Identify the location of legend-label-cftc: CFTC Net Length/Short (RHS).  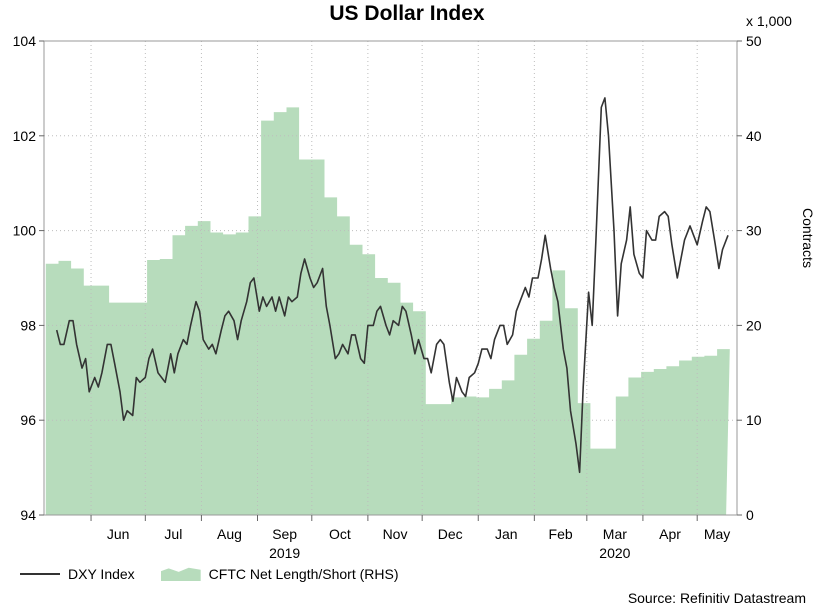
(303, 574).